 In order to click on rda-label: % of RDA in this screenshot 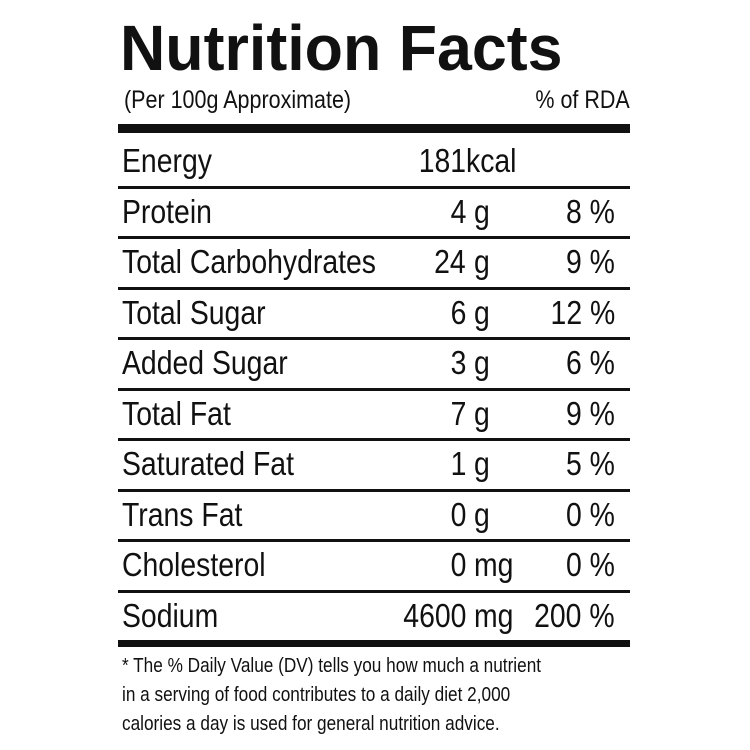, I will do `click(582, 100)`.